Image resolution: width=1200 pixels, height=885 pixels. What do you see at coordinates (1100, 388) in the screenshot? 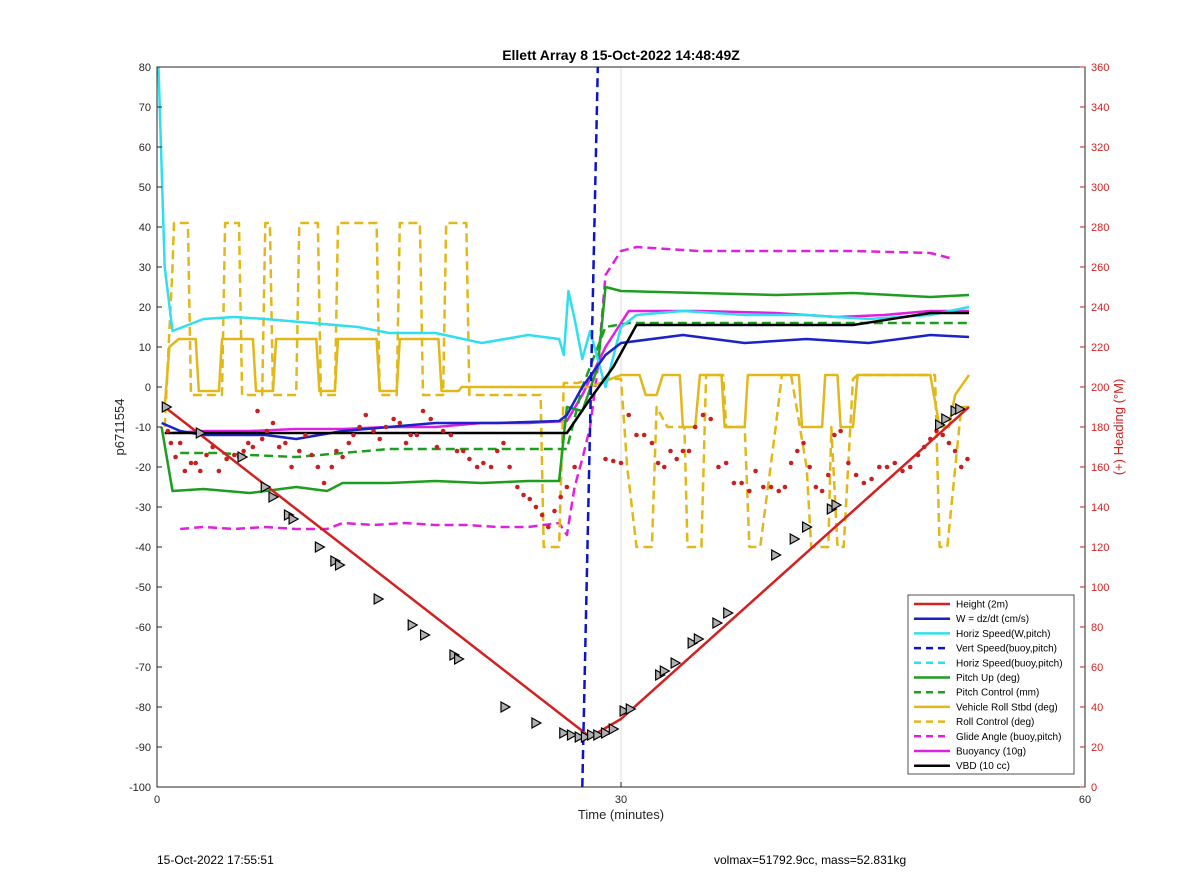
I see `y2-tick-label: 200` at bounding box center [1100, 388].